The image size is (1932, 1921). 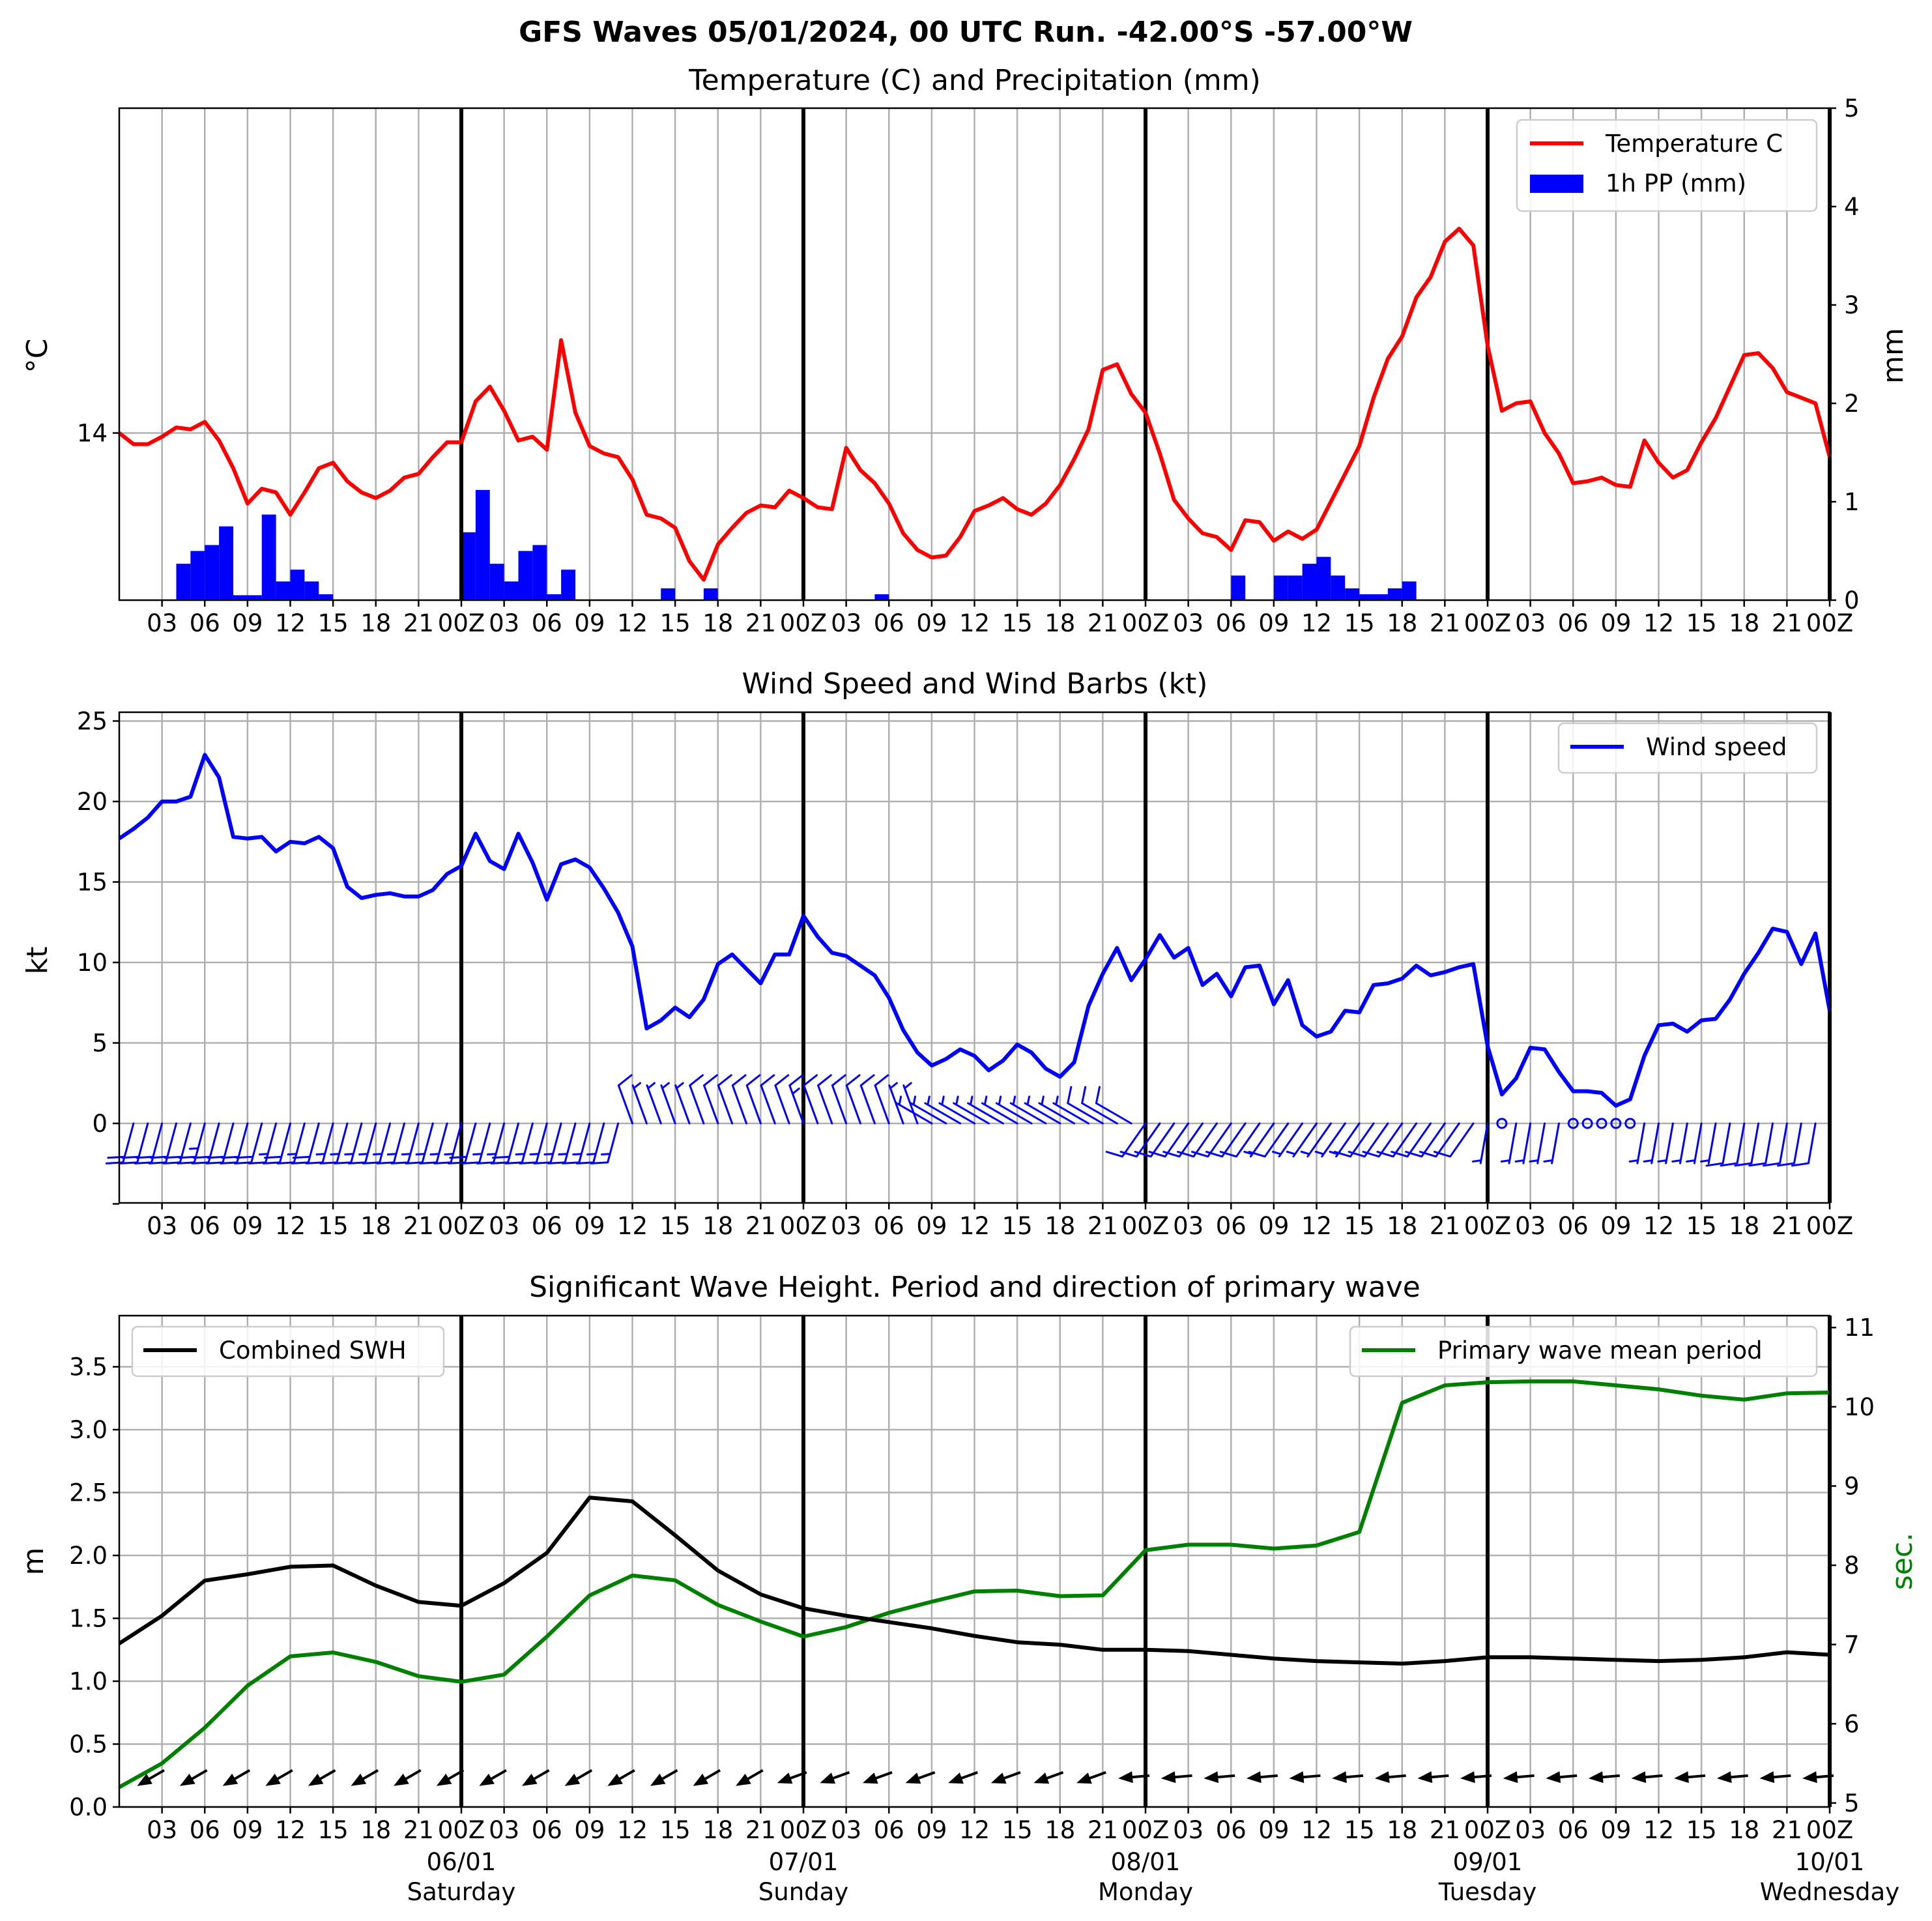 What do you see at coordinates (92, 963) in the screenshot?
I see `y-tick-label: 10` at bounding box center [92, 963].